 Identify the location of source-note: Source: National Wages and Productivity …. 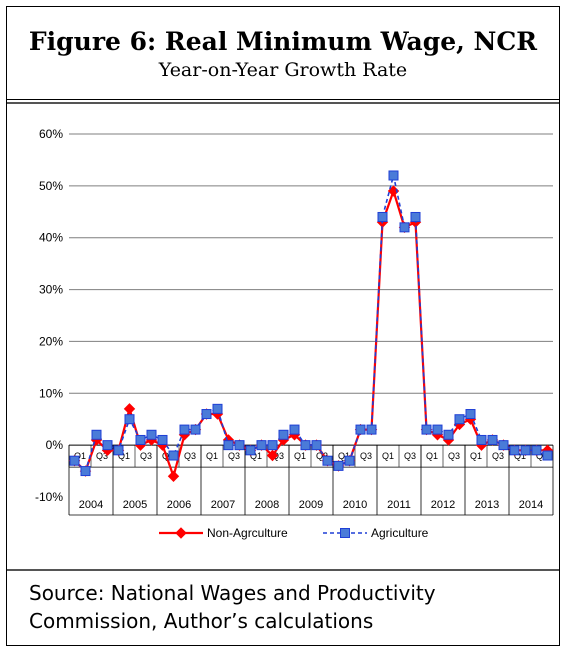
(232, 607).